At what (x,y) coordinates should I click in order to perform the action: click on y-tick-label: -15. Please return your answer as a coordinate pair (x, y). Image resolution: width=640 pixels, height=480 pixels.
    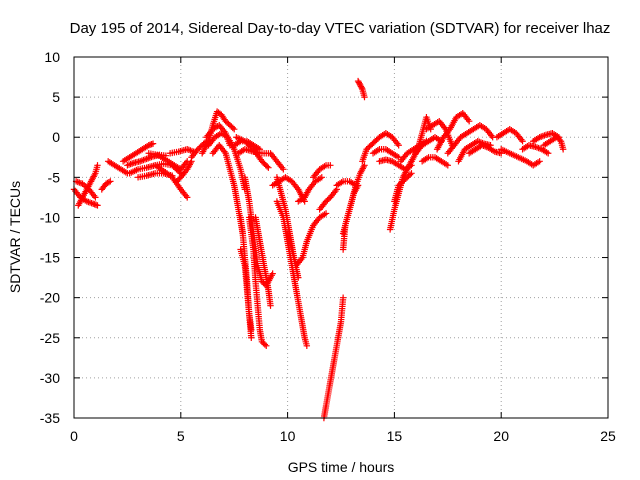
    Looking at the image, I should click on (50, 258).